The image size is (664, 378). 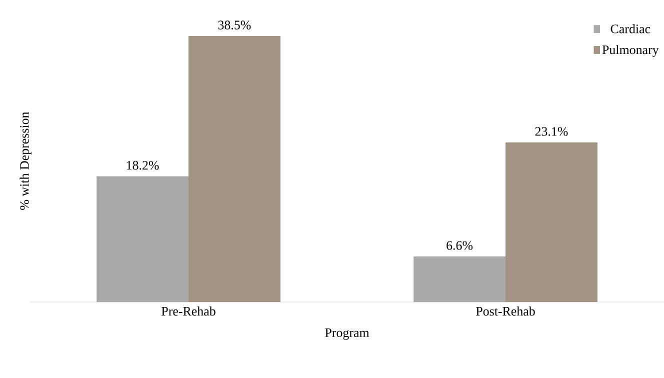 What do you see at coordinates (630, 29) in the screenshot?
I see `legend-label: Cardiac` at bounding box center [630, 29].